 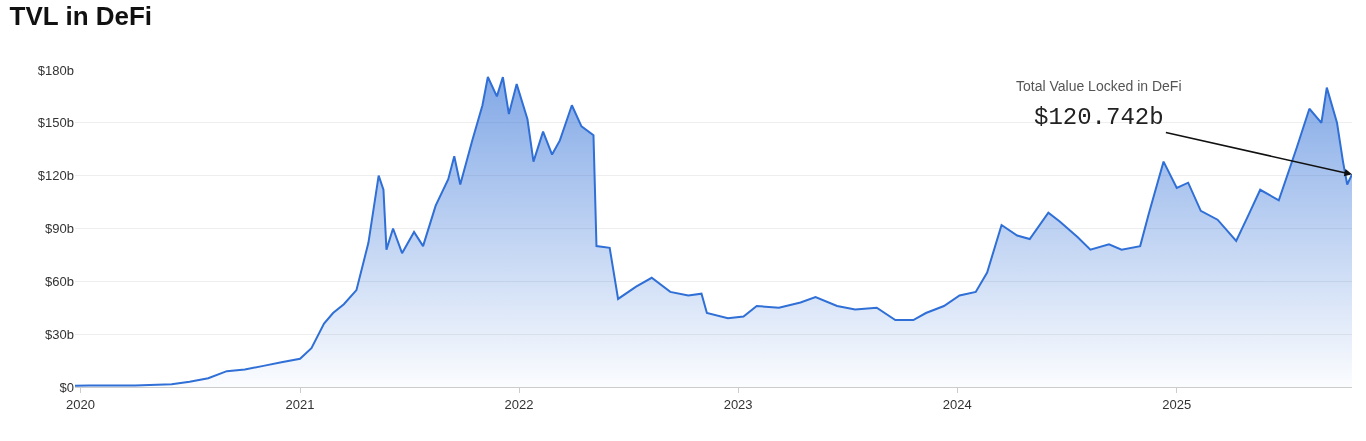 What do you see at coordinates (519, 404) in the screenshot?
I see `x-tick-label: 2022` at bounding box center [519, 404].